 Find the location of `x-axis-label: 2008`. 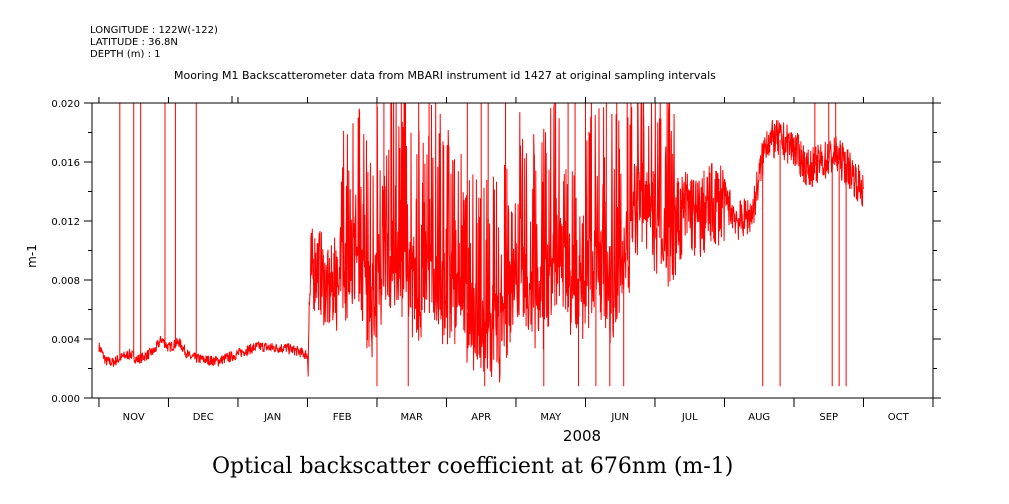

x-axis-label: 2008 is located at coordinates (582, 436).